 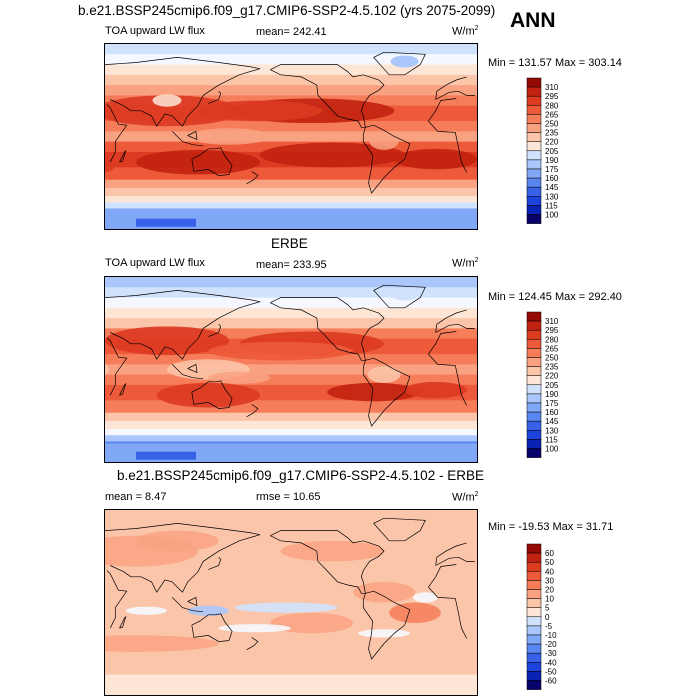 What do you see at coordinates (551, 681) in the screenshot?
I see `colorbar-tick-label: -60` at bounding box center [551, 681].